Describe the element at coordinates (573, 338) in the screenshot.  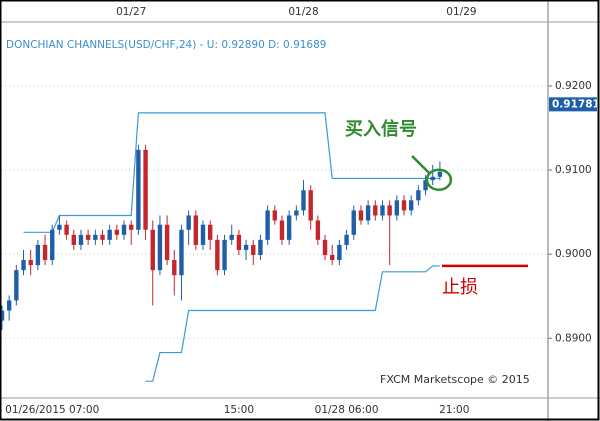
I see `y-tick-label: 0.8900` at that location.